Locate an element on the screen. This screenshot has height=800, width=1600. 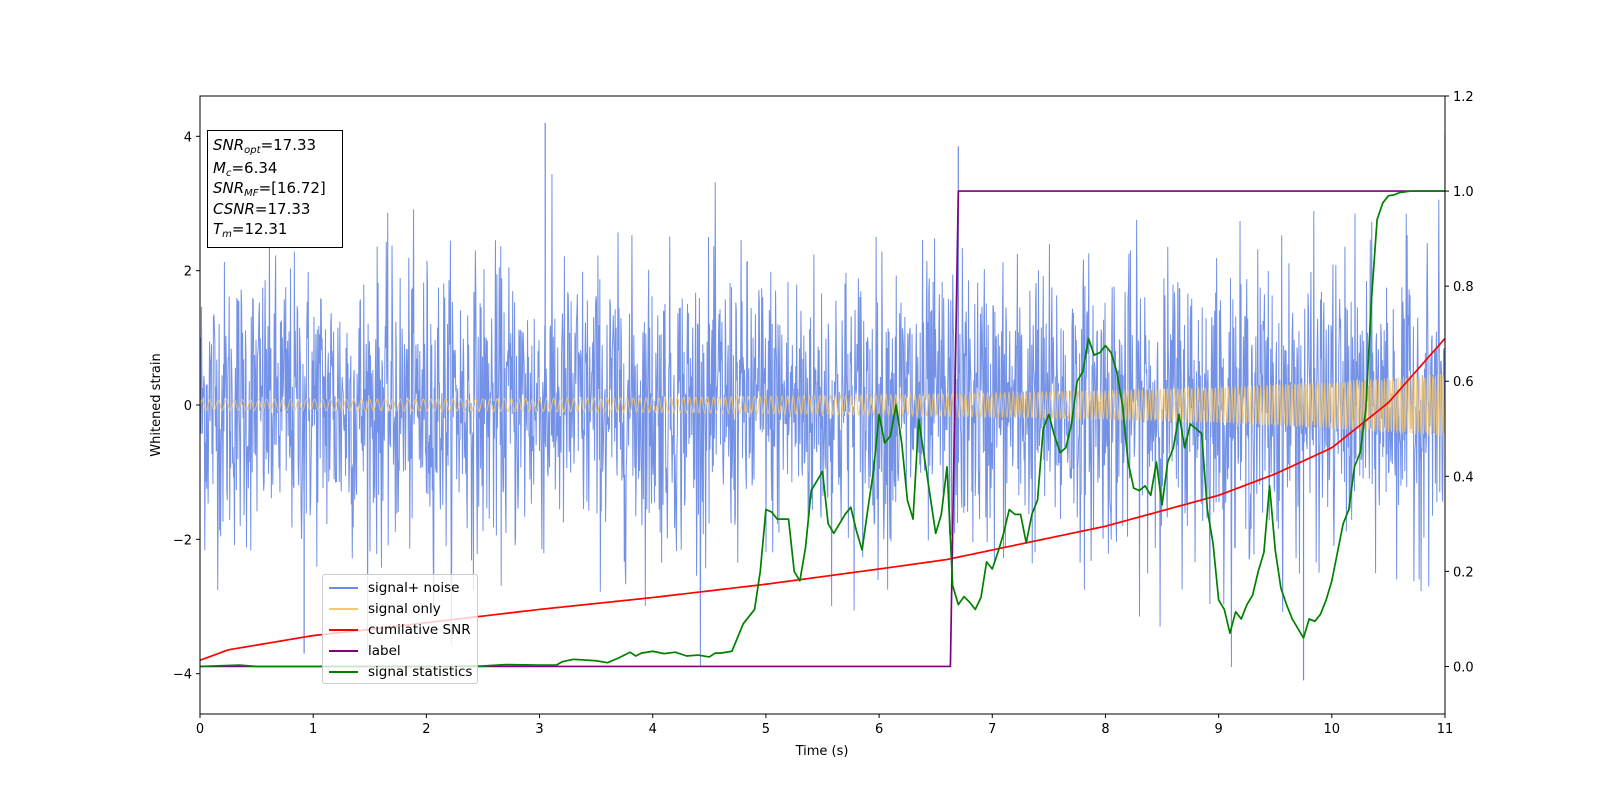
y-left-tick-label: −4 is located at coordinates (182, 675).